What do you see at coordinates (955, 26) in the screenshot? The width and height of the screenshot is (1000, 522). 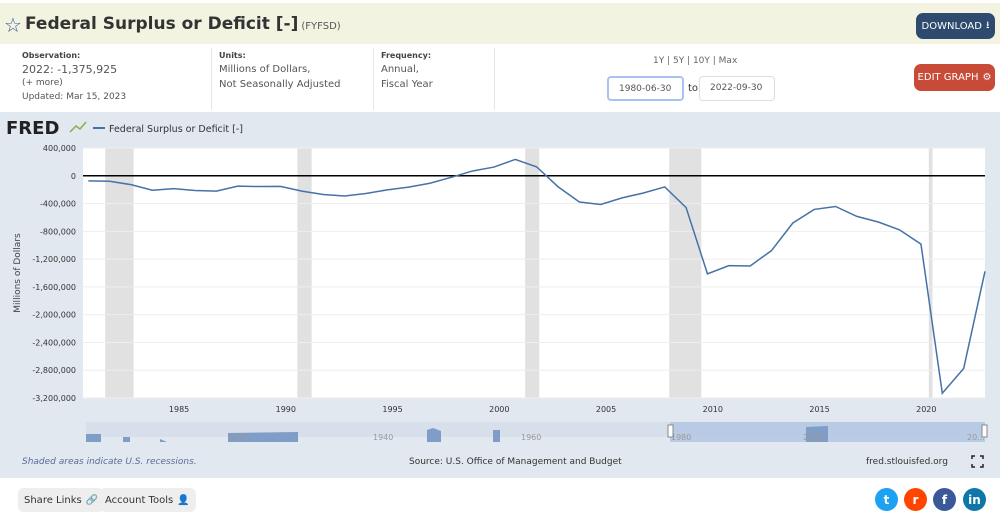 I see `download-button: DOWNLOAD ⭳` at bounding box center [955, 26].